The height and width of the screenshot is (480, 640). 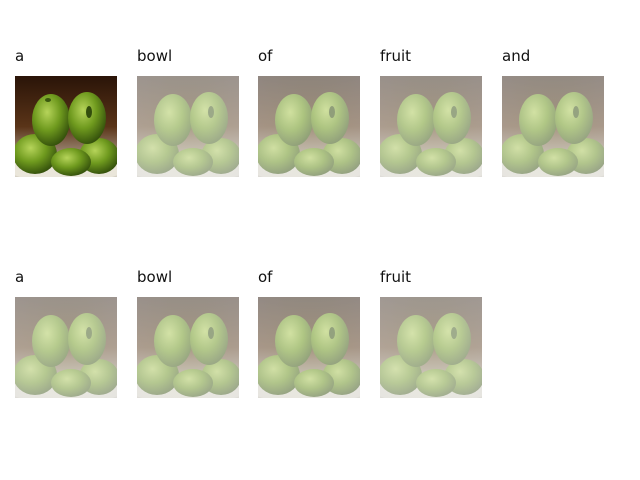 I want to click on caption-word: and, so click(x=516, y=56).